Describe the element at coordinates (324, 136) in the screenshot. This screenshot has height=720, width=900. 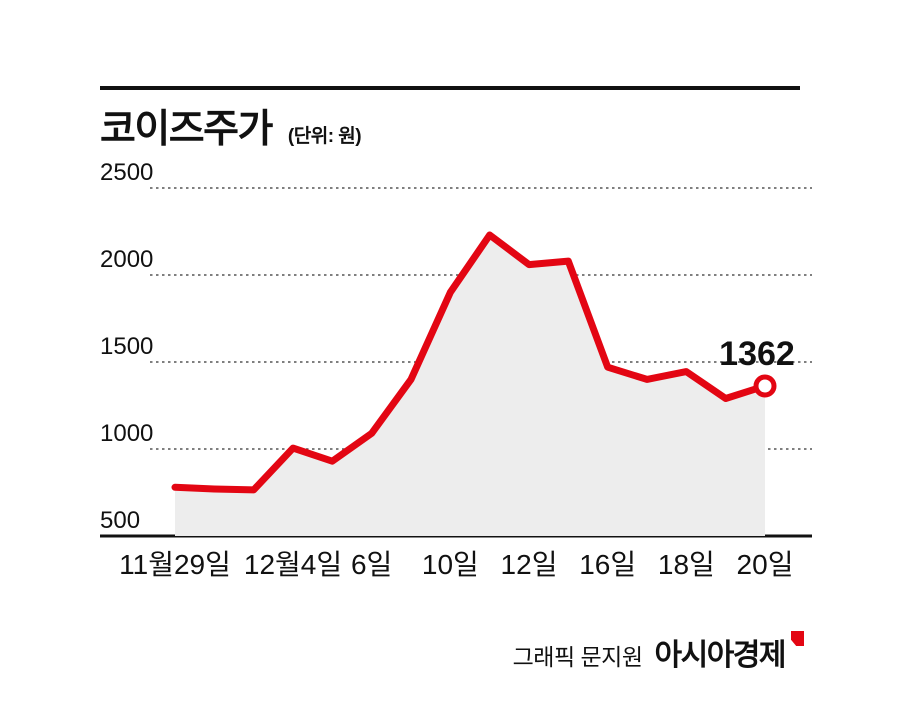
I see `unit-label: (단위: 원)` at that location.